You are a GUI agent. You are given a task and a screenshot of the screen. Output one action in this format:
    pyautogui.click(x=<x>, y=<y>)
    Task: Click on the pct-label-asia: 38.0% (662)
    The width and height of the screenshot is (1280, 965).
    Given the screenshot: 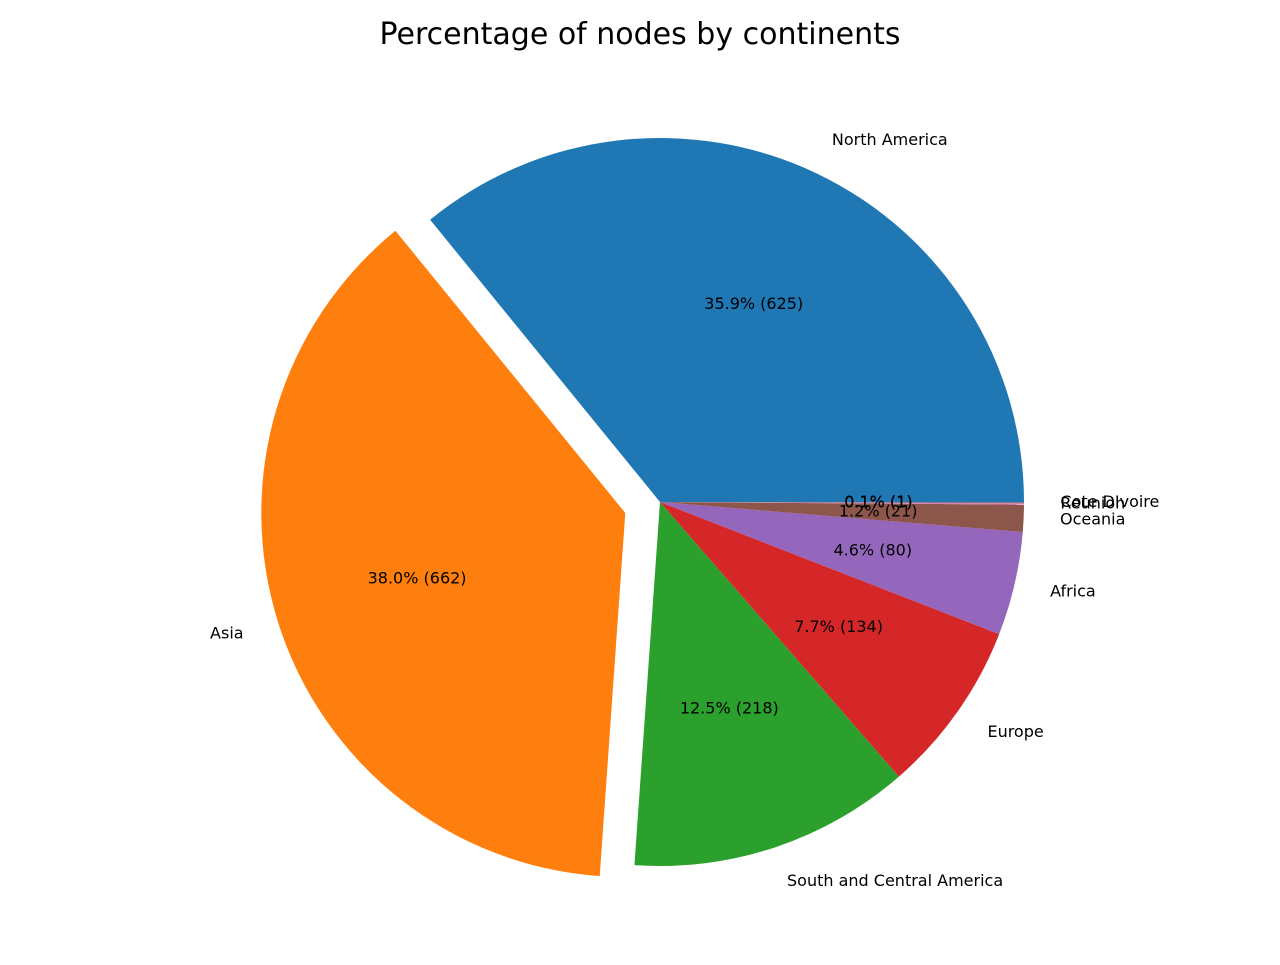 What is the action you would take?
    pyautogui.click(x=417, y=577)
    